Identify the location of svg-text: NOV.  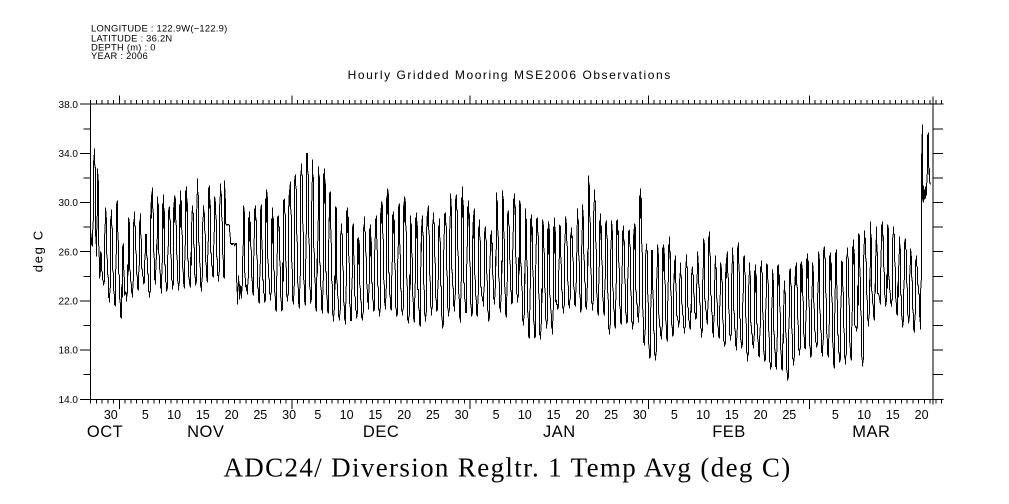
(205, 432).